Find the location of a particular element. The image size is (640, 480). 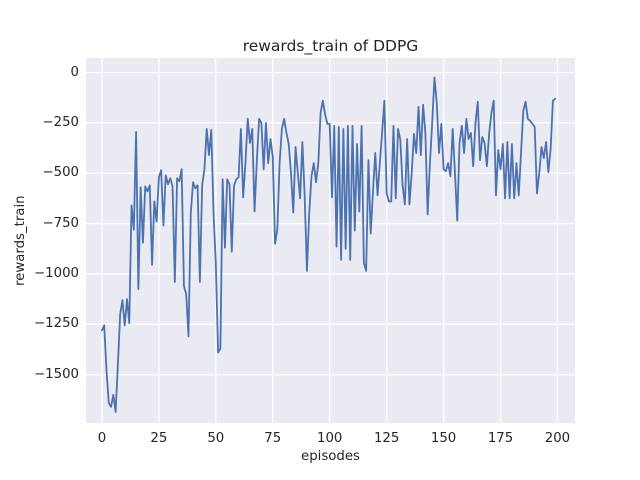

x-tick-label: 50 is located at coordinates (216, 438).